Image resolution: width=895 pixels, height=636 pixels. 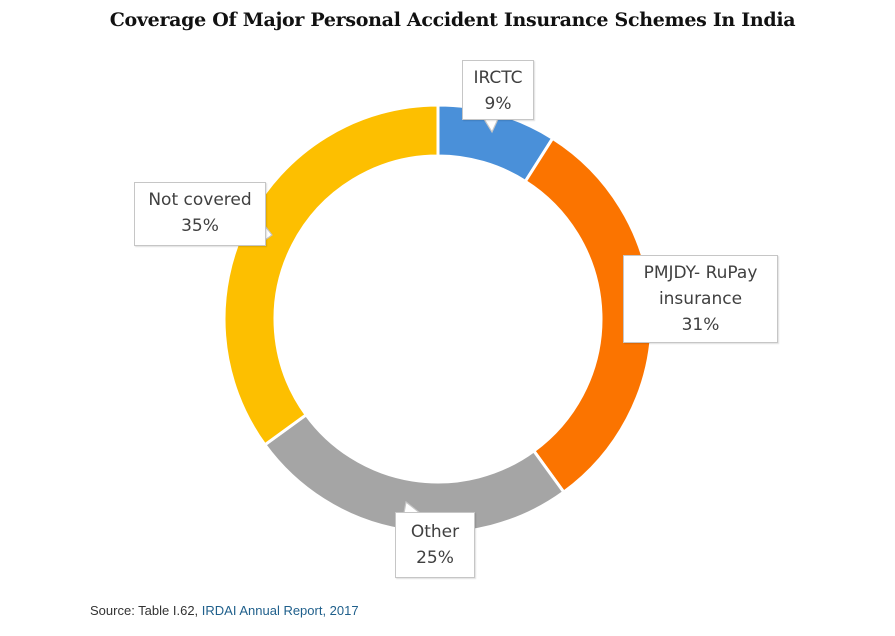 I want to click on callout-not-covered-value: 35%, so click(x=200, y=226).